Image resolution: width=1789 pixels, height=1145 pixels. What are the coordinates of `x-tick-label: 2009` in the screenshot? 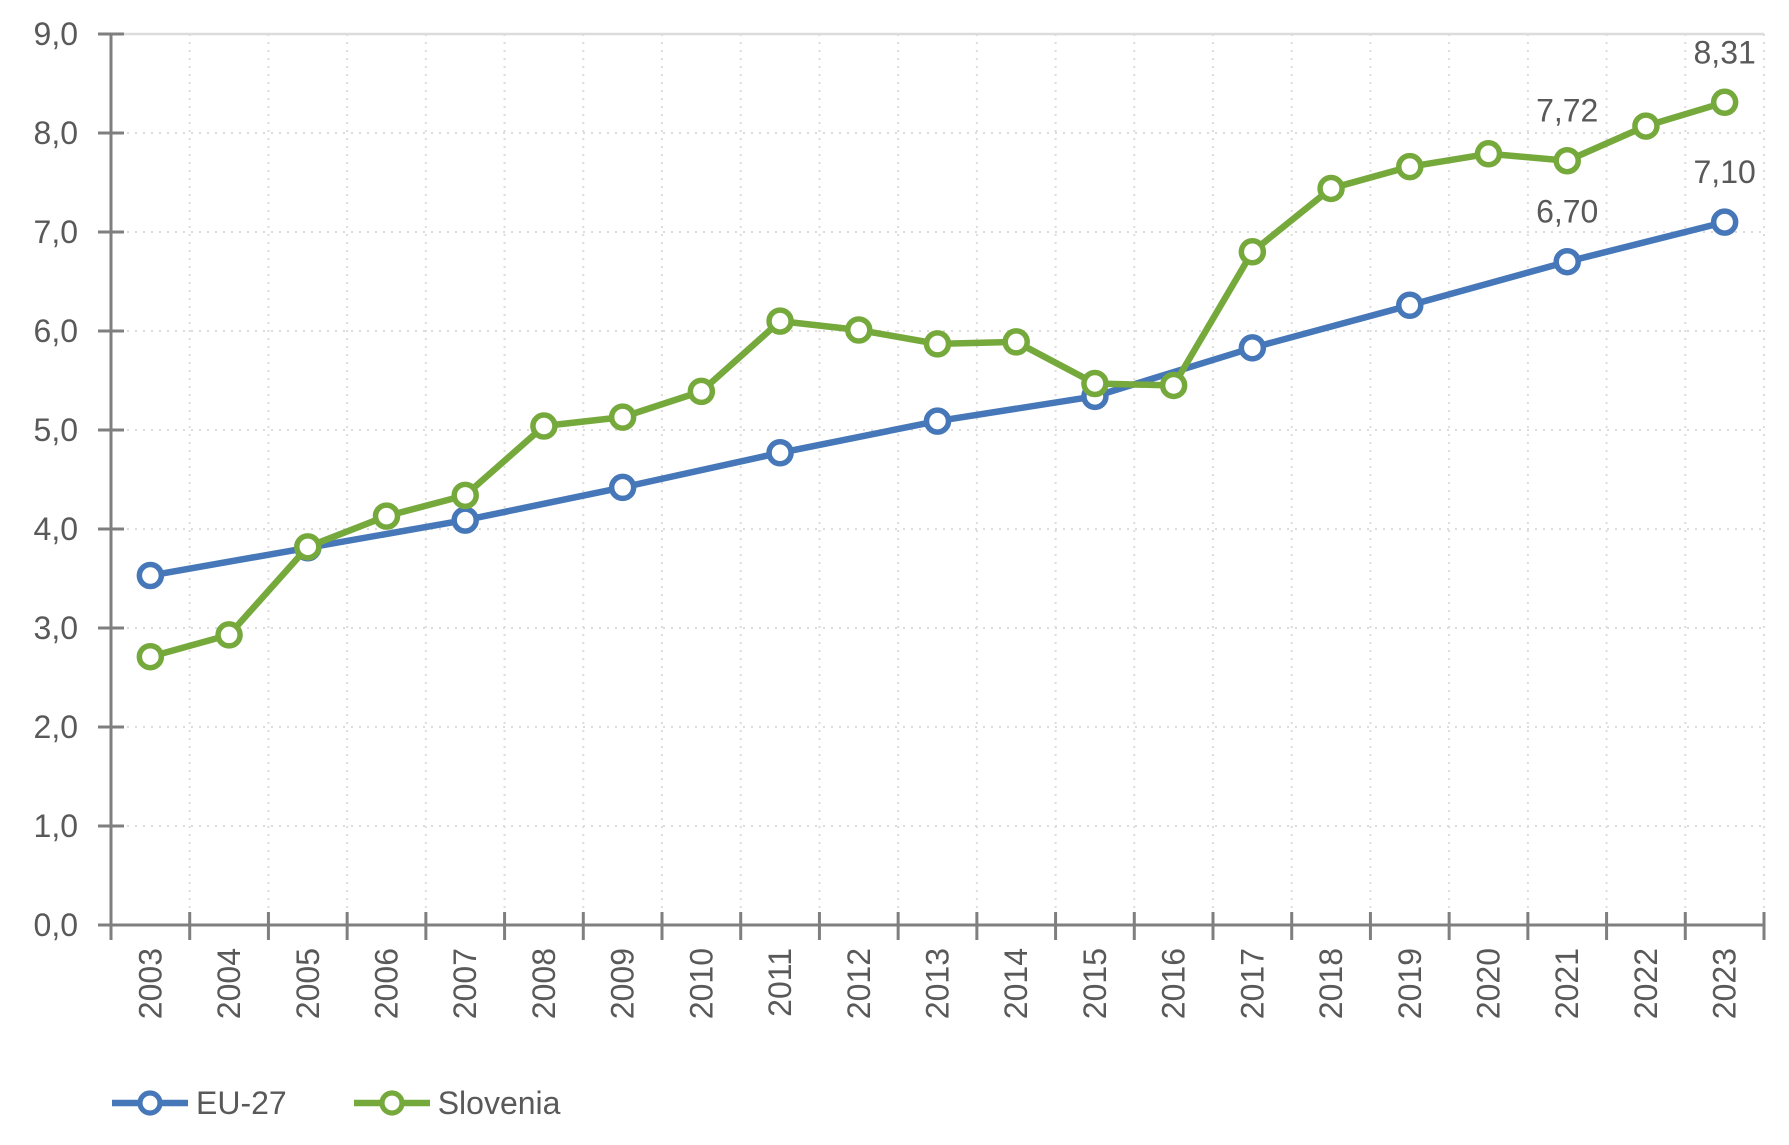 It's located at (623, 983).